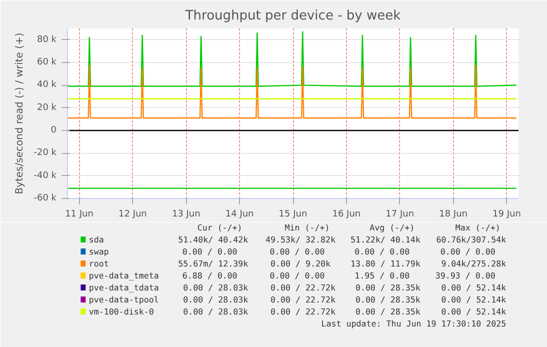 Image resolution: width=547 pixels, height=347 pixels. Describe the element at coordinates (46, 175) in the screenshot. I see `y-tick-label: -40 k` at that location.